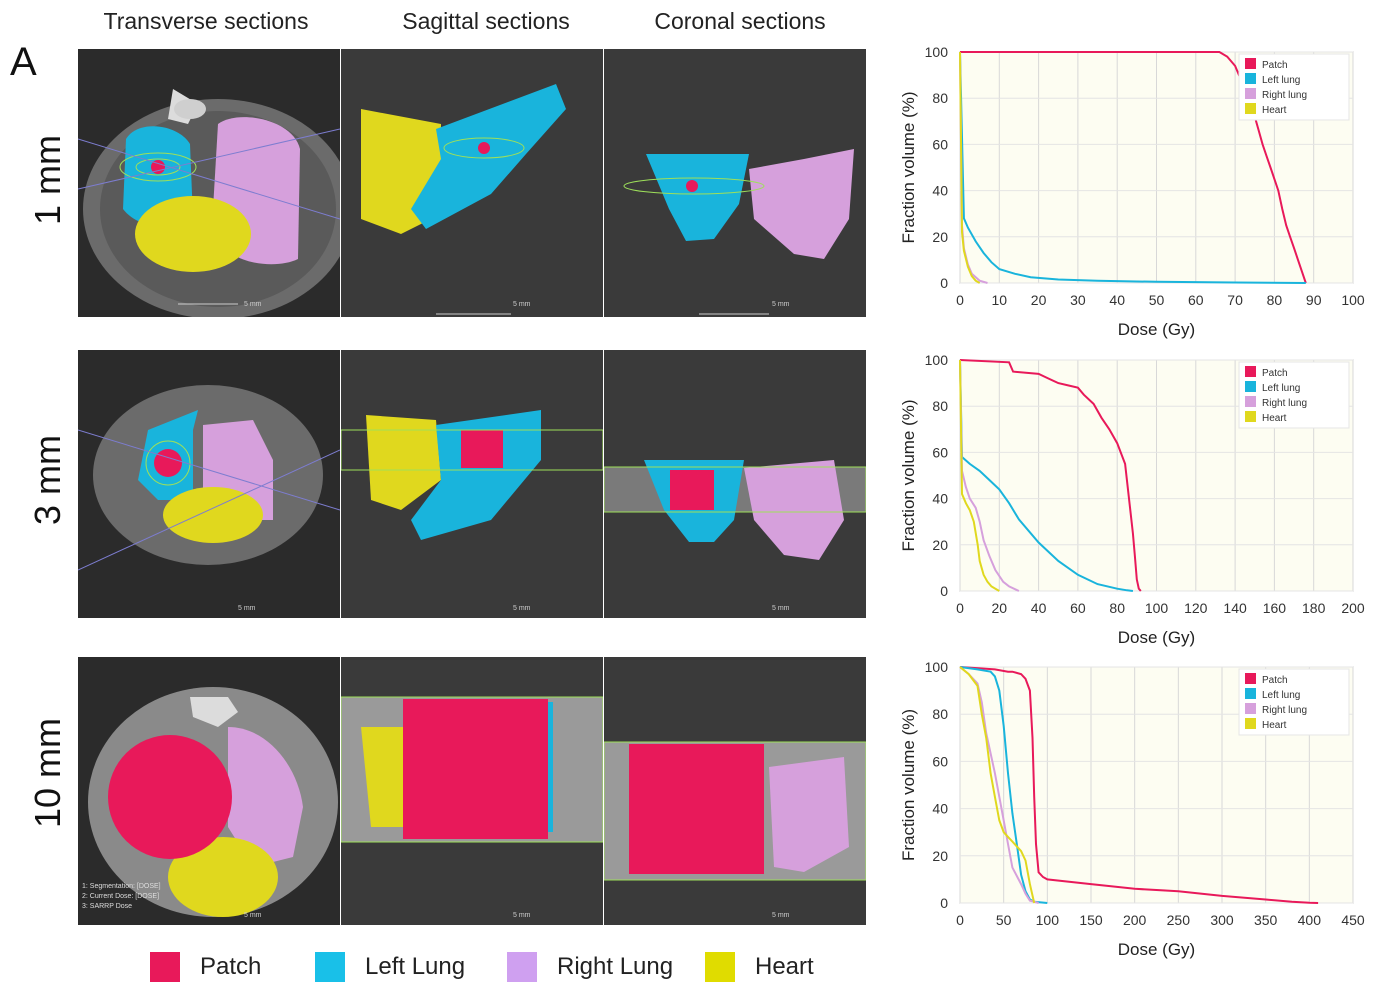 The width and height of the screenshot is (1385, 992). What do you see at coordinates (415, 966) in the screenshot?
I see `legend-label-left-lung: Left Lung` at bounding box center [415, 966].